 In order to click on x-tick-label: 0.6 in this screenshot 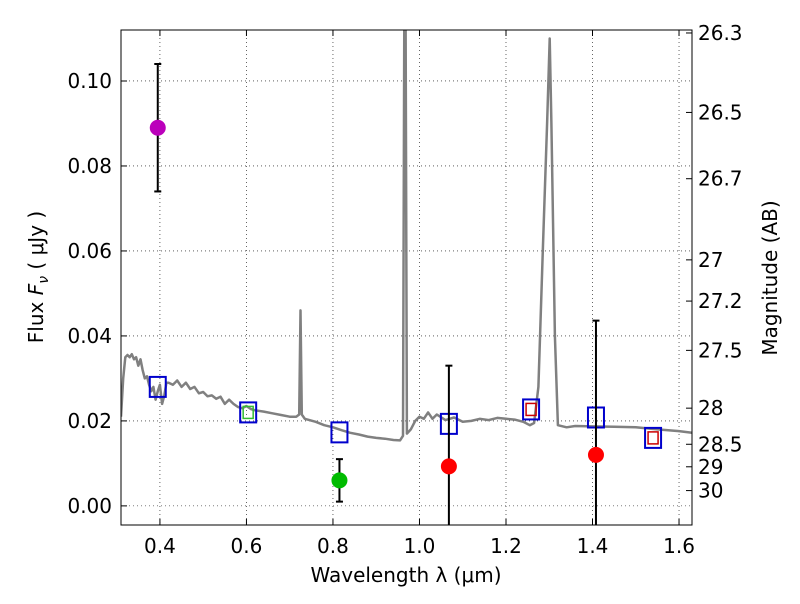, I will do `click(247, 546)`.